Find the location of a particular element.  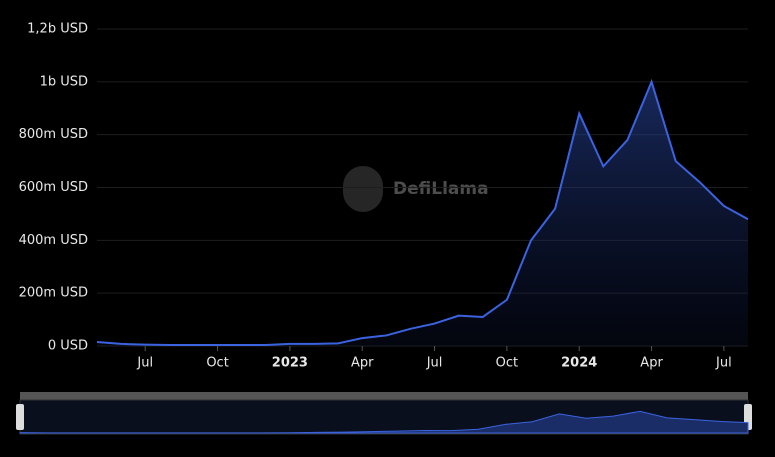

x-tick-label: 2023 is located at coordinates (290, 363).